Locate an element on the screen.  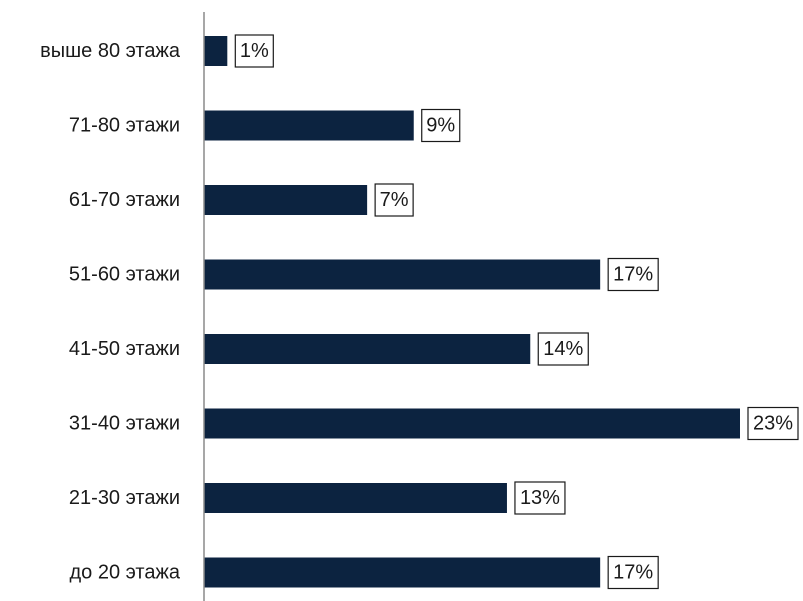
category-label: 41-50 этажи is located at coordinates (124, 349).